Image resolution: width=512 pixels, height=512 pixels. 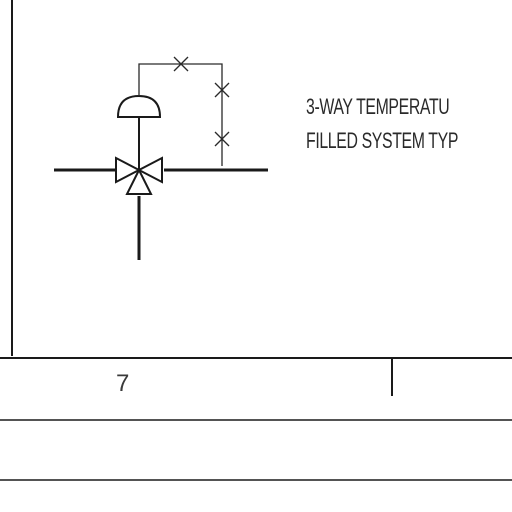 I want to click on three-way-valve-icon, so click(x=139, y=175).